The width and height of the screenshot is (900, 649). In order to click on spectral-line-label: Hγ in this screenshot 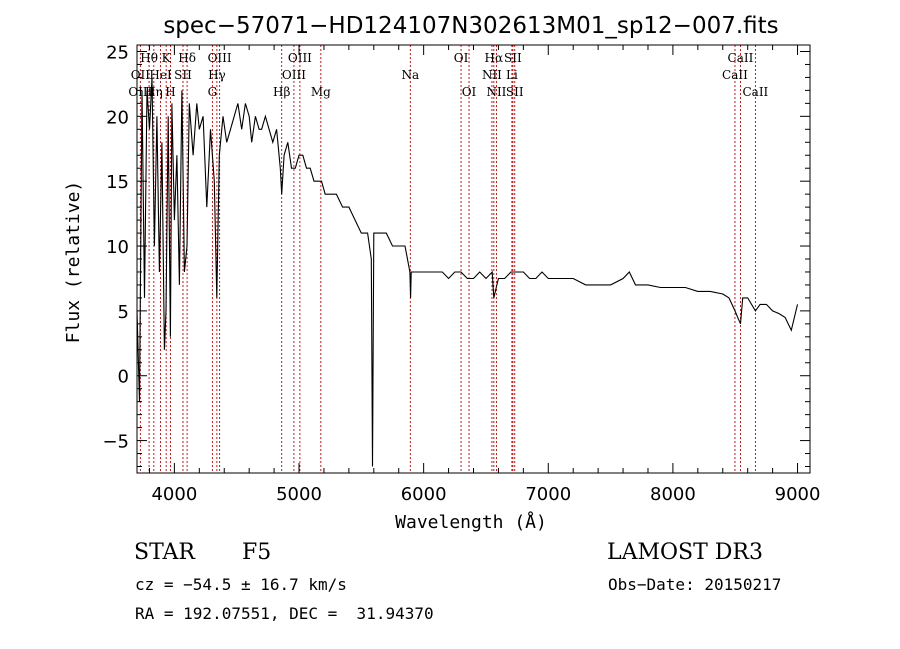, I will do `click(217, 75)`.